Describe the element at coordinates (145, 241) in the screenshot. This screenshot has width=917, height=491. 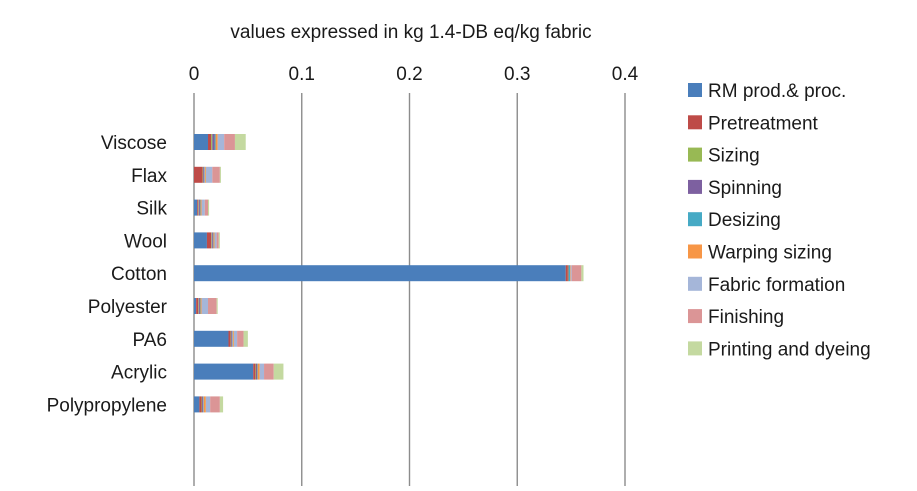
I see `category-label: Wool` at that location.